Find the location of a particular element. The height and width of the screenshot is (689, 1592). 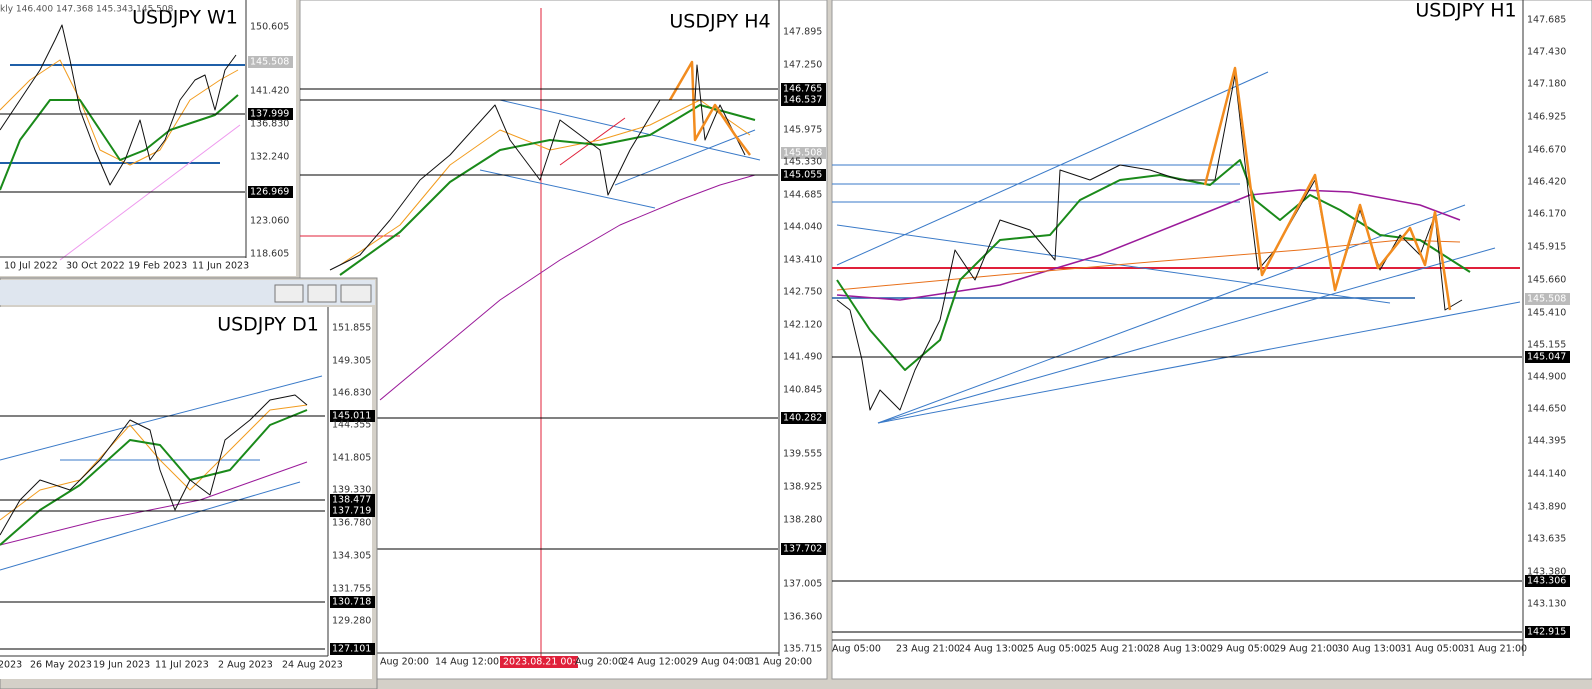

time-label: Aug 05:00 is located at coordinates (856, 649).